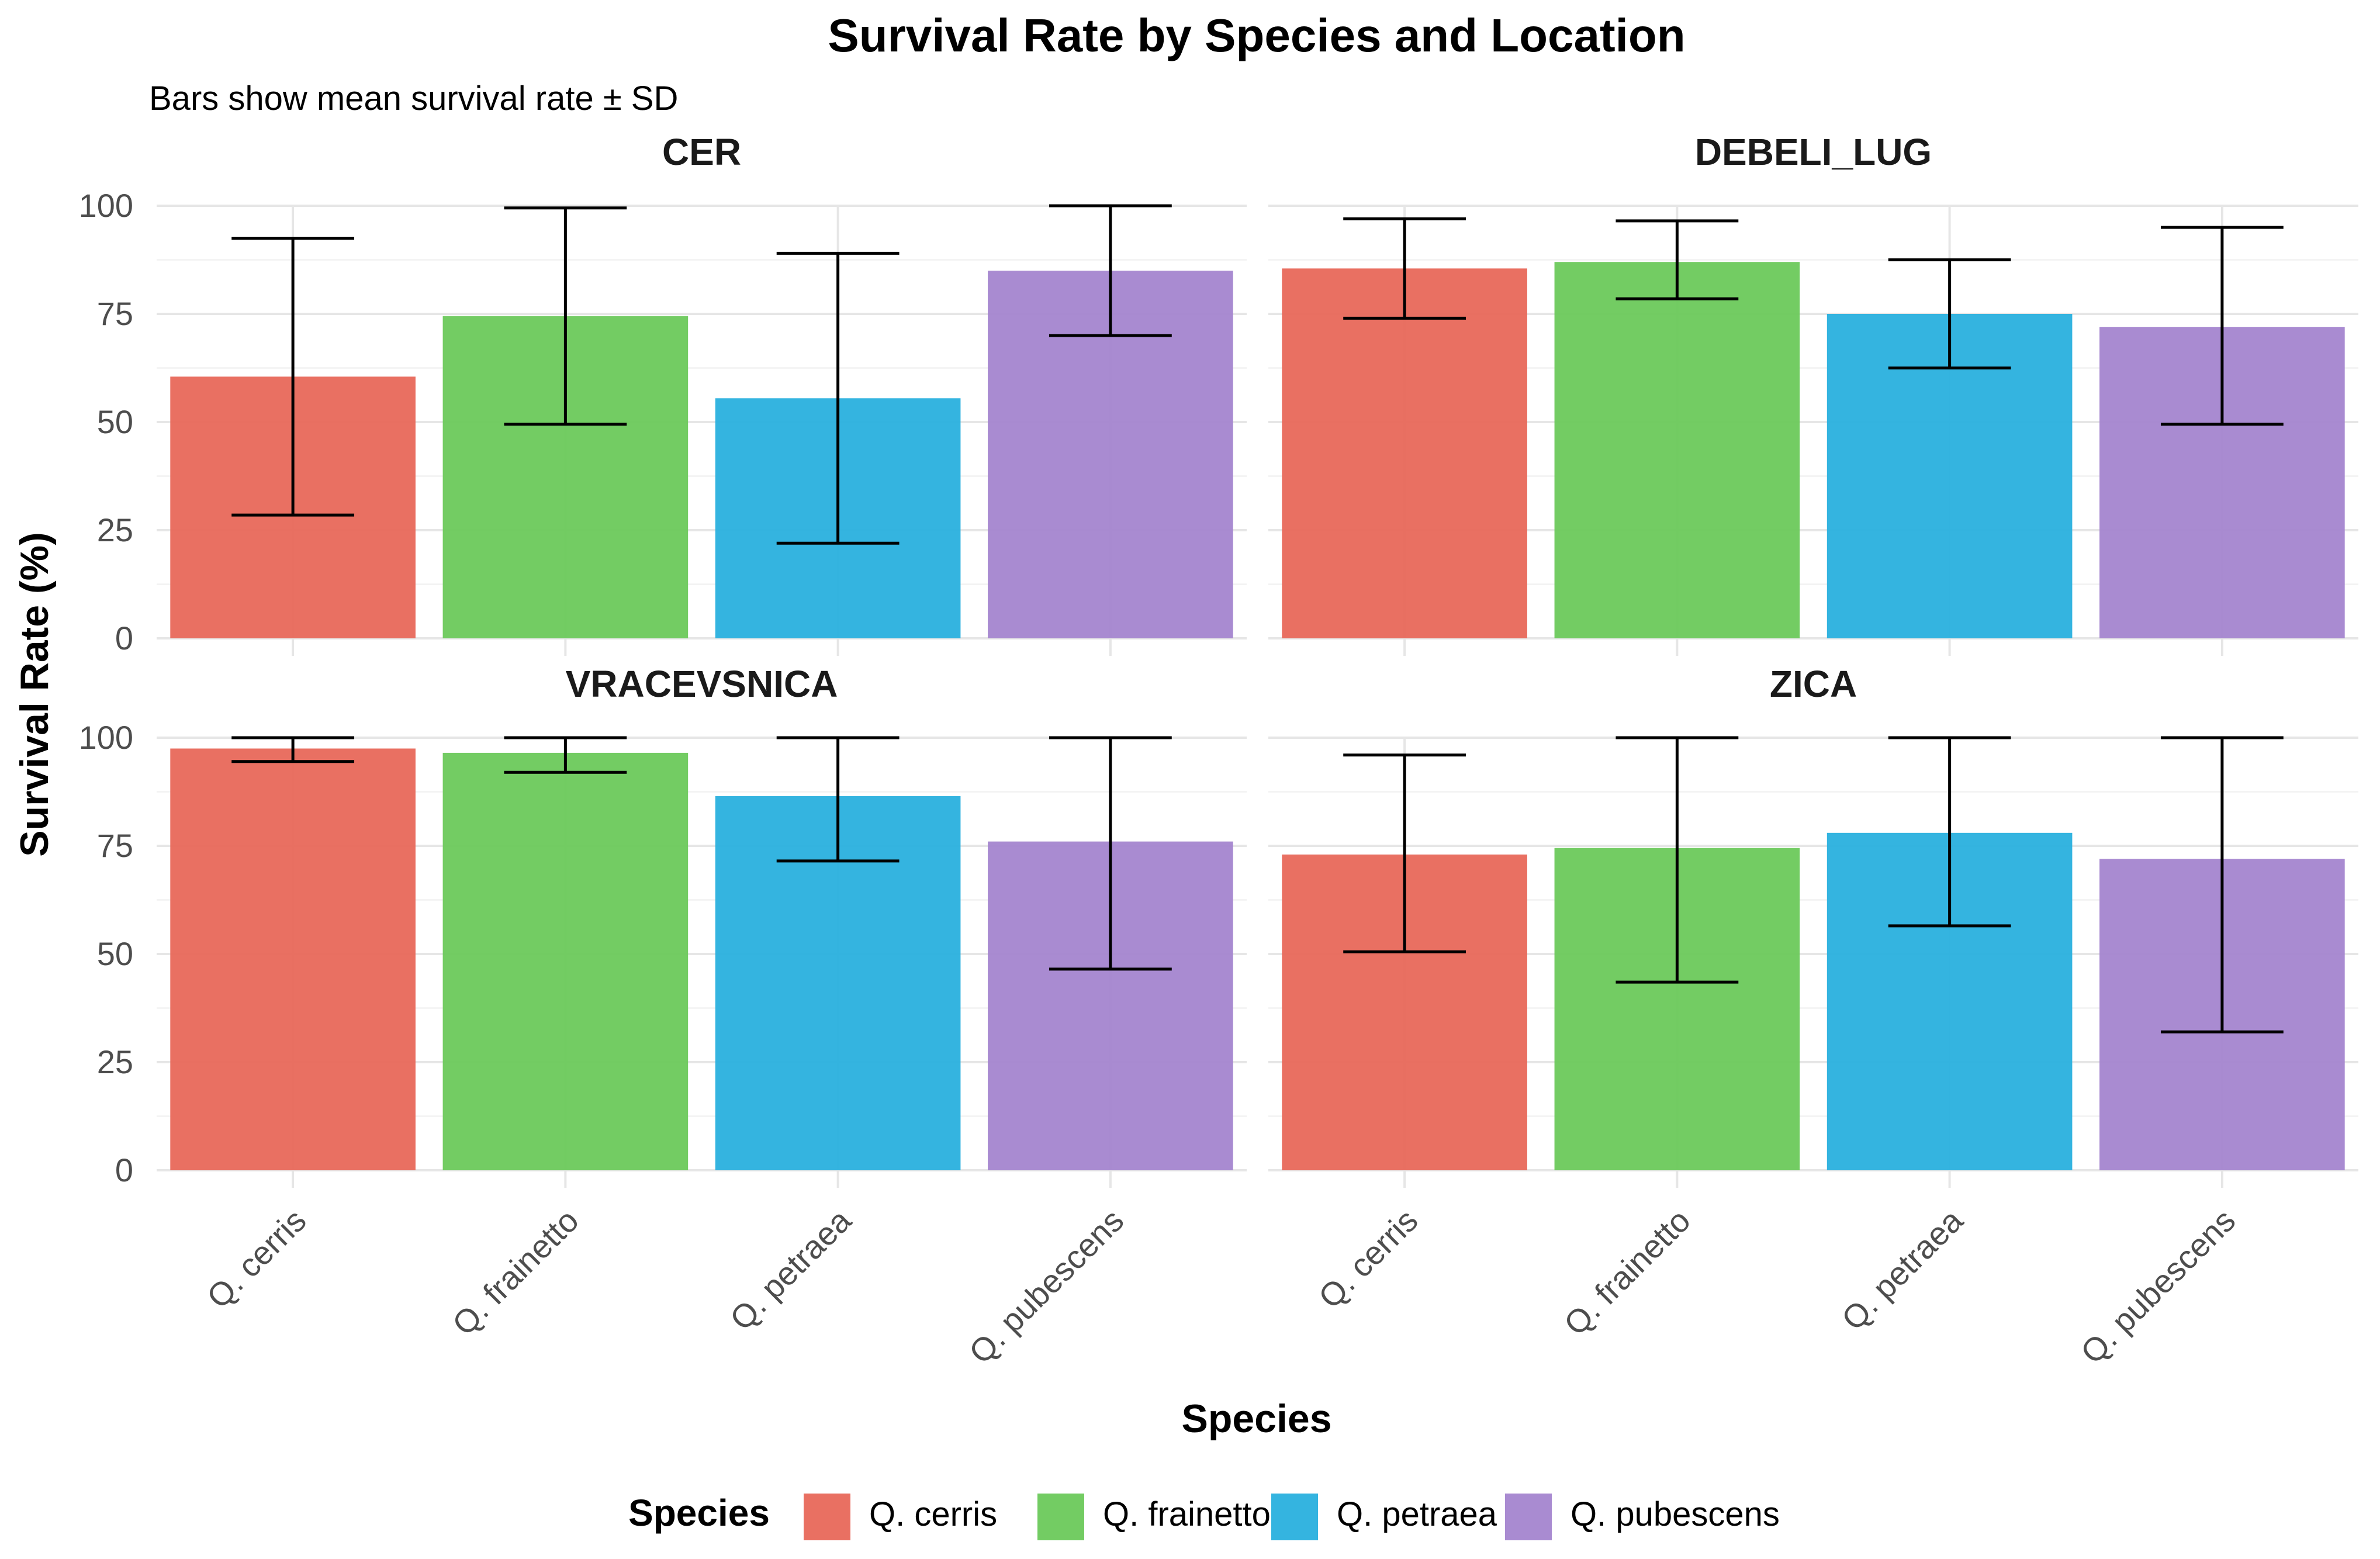 This screenshot has height=1559, width=2380. What do you see at coordinates (413, 98) in the screenshot?
I see `chart-subtitle: Bars show mean survival rate ± SD` at bounding box center [413, 98].